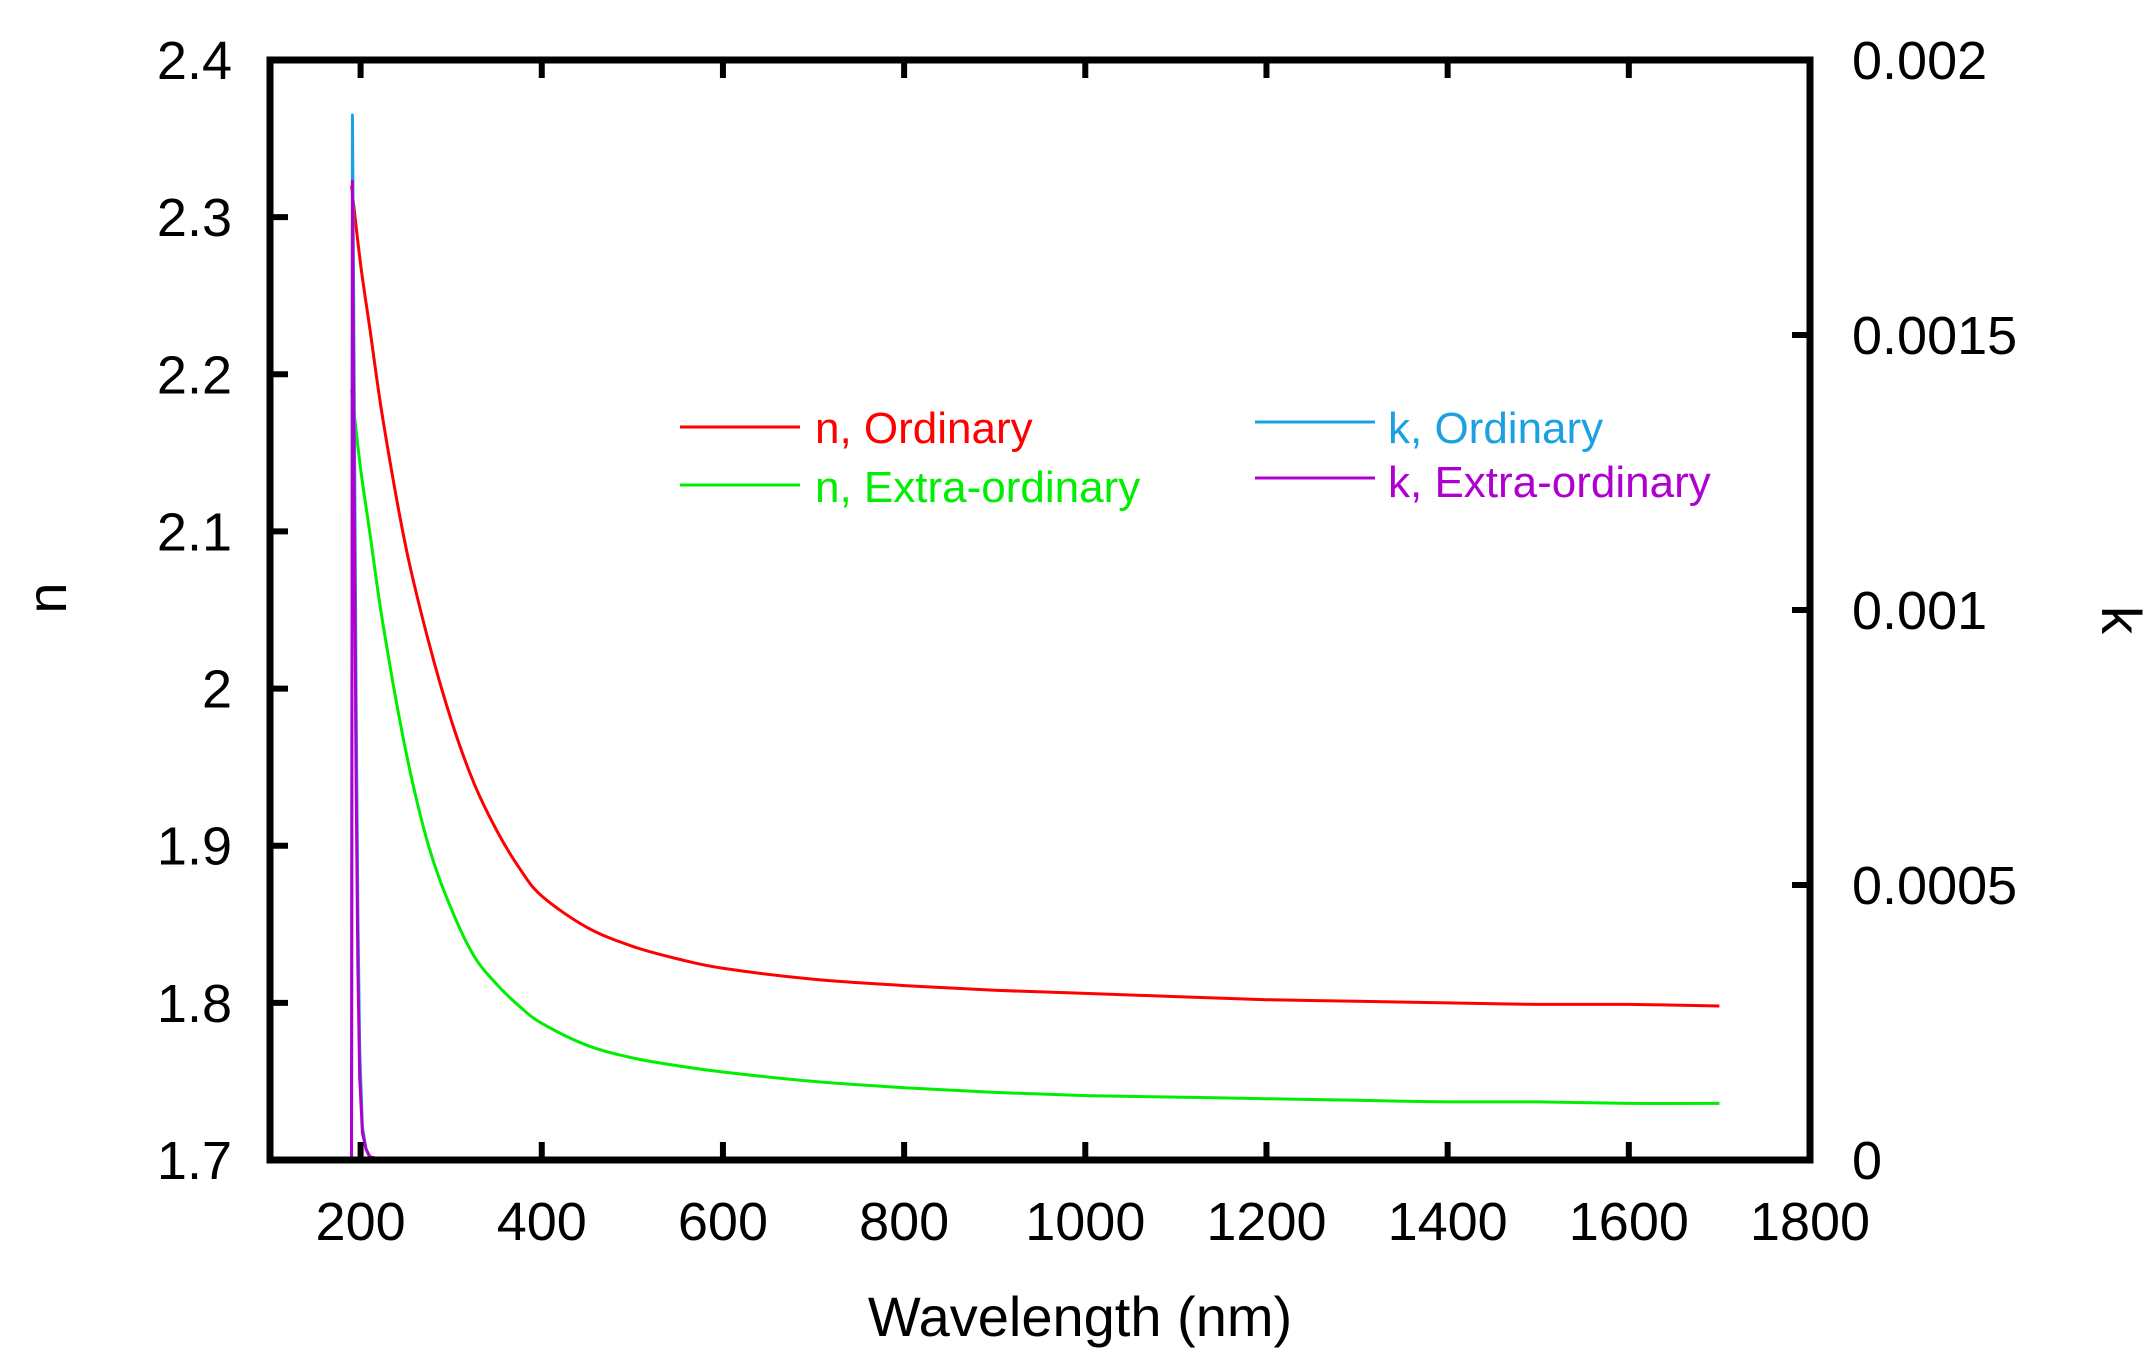 The image size is (2155, 1363). Describe the element at coordinates (361, 1222) in the screenshot. I see `x-tick-label: 200` at that location.